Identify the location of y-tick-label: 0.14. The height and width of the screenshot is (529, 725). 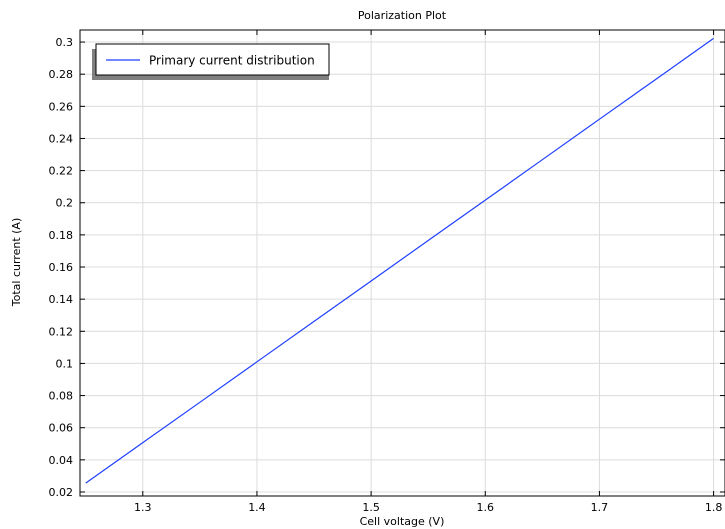
(61, 299).